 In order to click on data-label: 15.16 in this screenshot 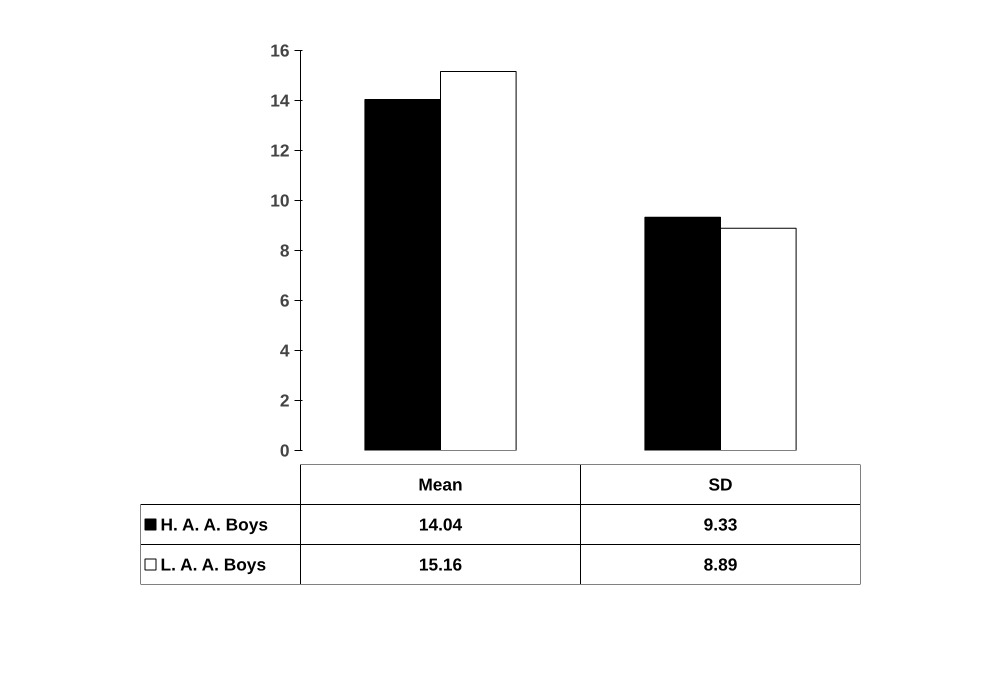, I will do `click(440, 564)`.